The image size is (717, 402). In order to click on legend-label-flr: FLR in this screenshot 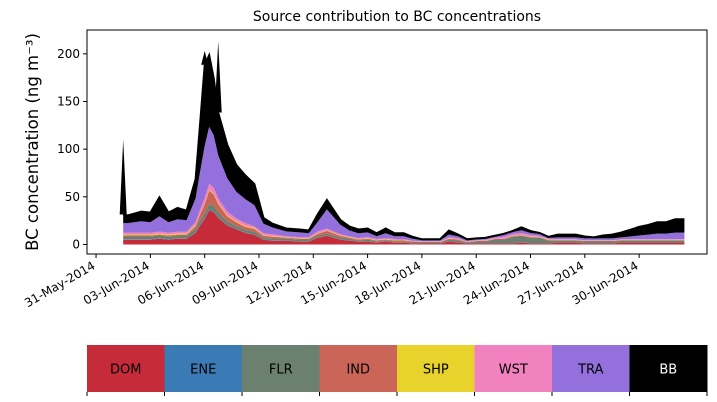, I will do `click(281, 370)`.